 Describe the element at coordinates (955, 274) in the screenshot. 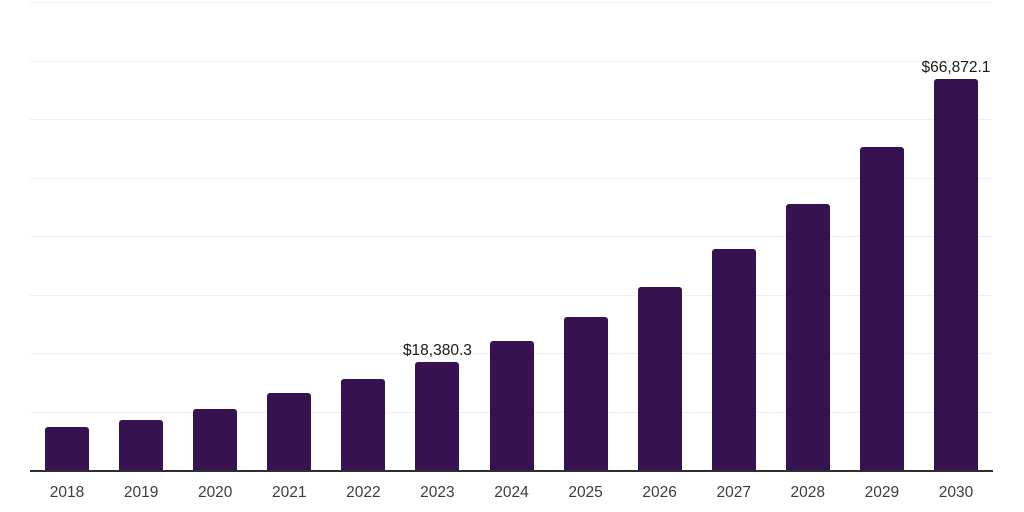

I see `bar-2030` at that location.